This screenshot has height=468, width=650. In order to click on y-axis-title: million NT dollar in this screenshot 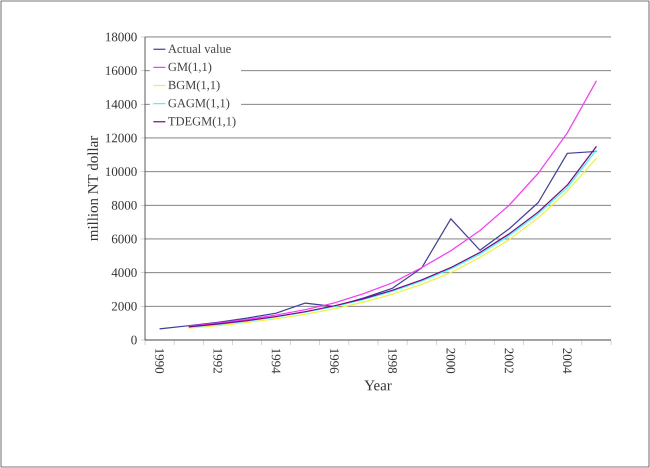, I will do `click(93, 188)`.